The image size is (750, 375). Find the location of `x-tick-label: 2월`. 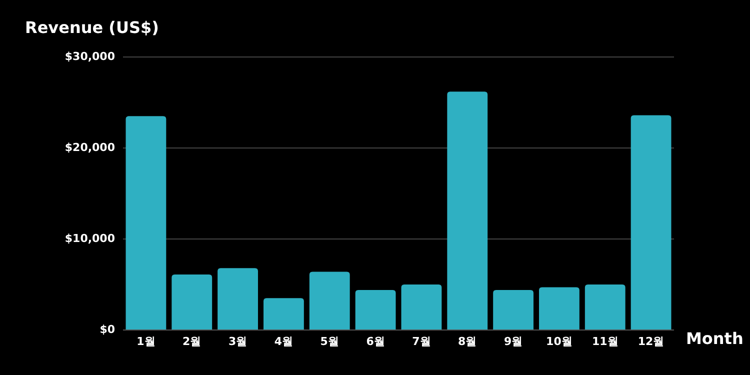

x-tick-label: 2월 is located at coordinates (192, 341).